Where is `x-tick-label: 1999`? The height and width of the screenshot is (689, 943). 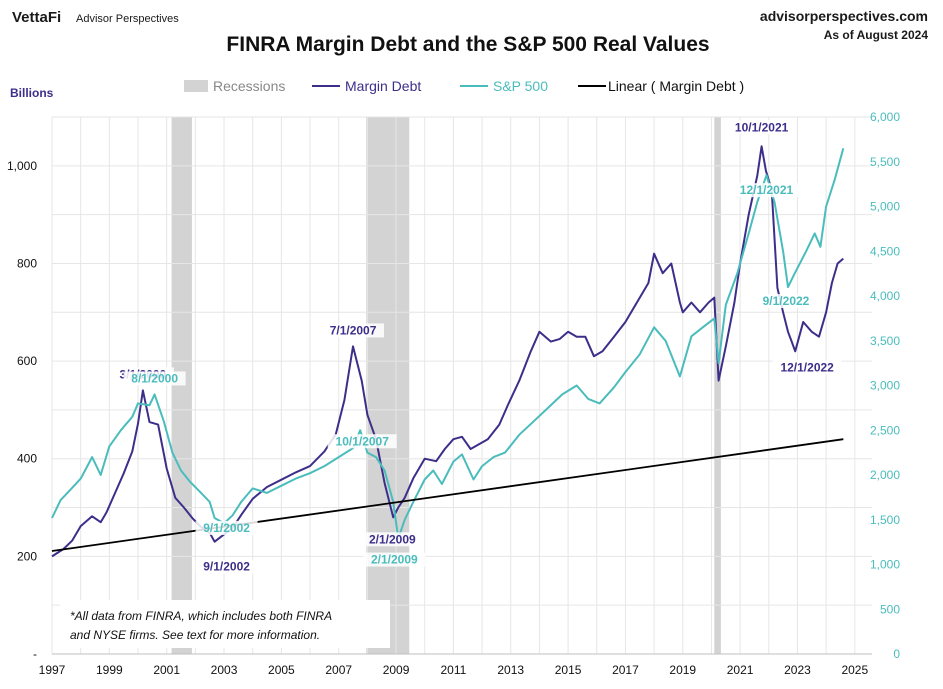 x-tick-label: 1999 is located at coordinates (109, 670).